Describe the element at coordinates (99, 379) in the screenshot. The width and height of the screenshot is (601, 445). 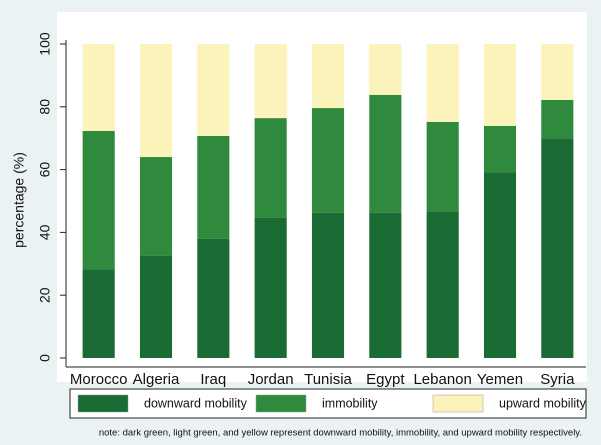
I see `x-tick-label: Morocco` at that location.